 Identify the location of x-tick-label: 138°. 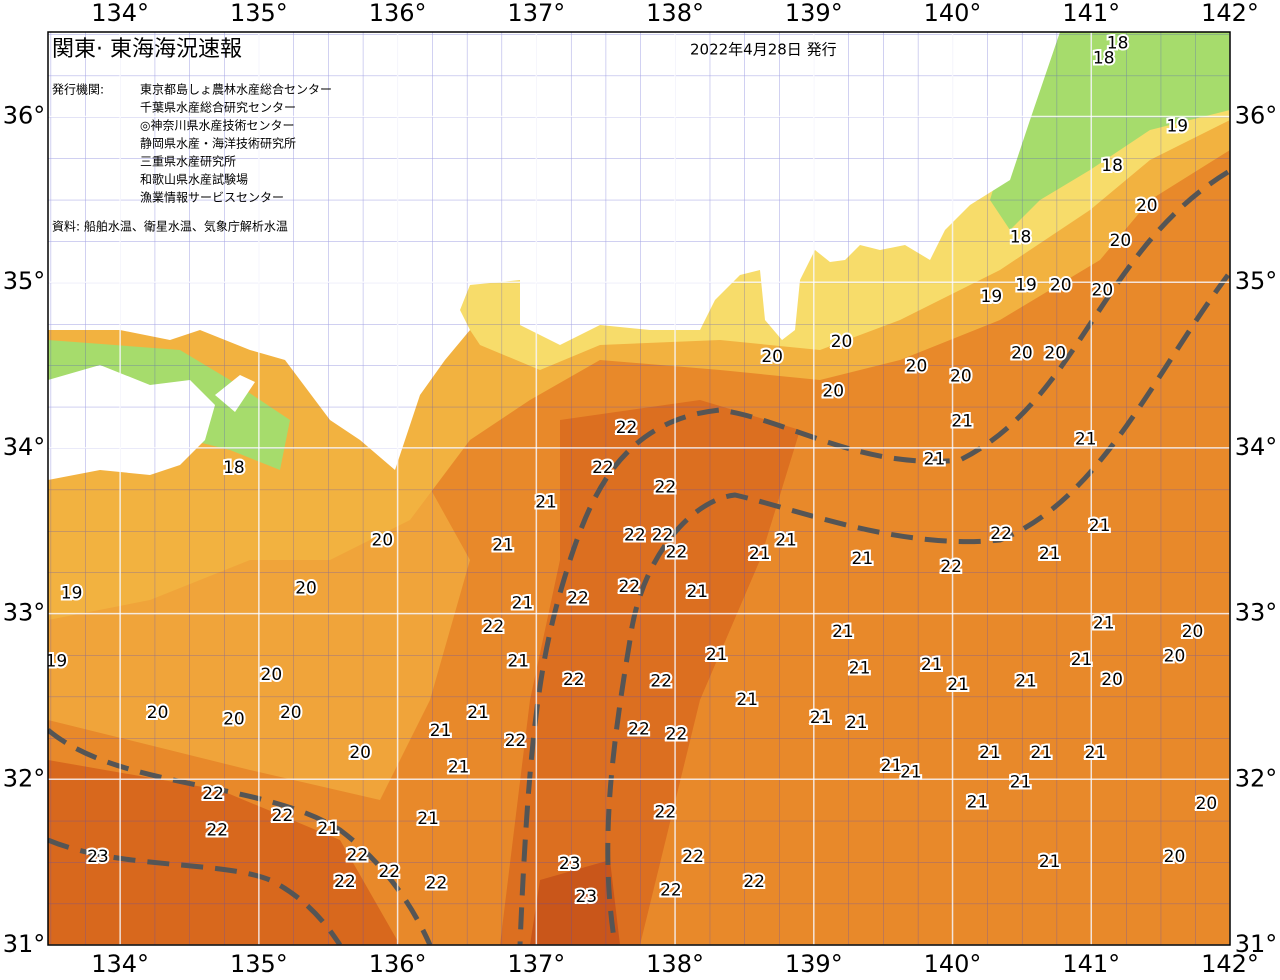
(675, 13).